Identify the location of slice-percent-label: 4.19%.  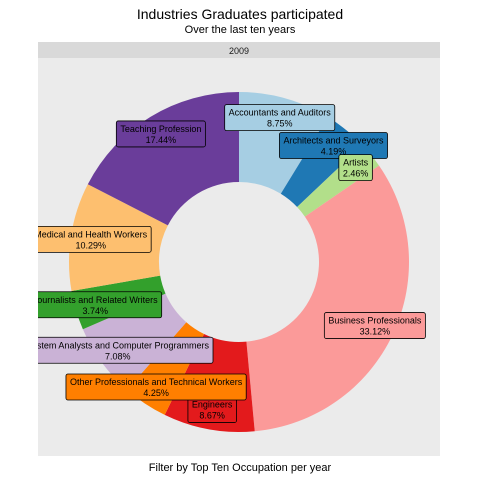
(334, 152).